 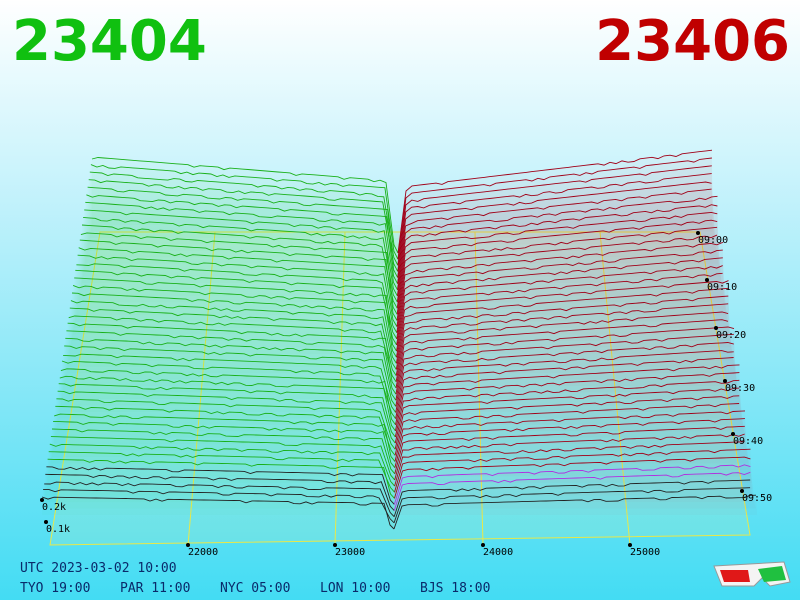 What do you see at coordinates (748, 441) in the screenshot?
I see `time-label: 09:40` at bounding box center [748, 441].